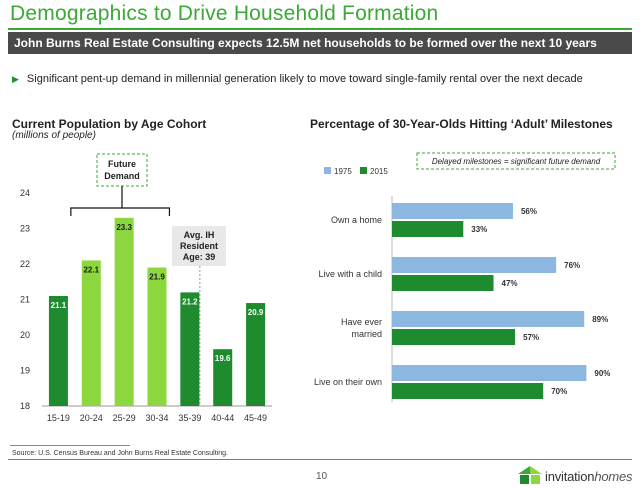 The width and height of the screenshot is (640, 488). I want to click on left-chart-subtitle: (millions of people), so click(54, 135).